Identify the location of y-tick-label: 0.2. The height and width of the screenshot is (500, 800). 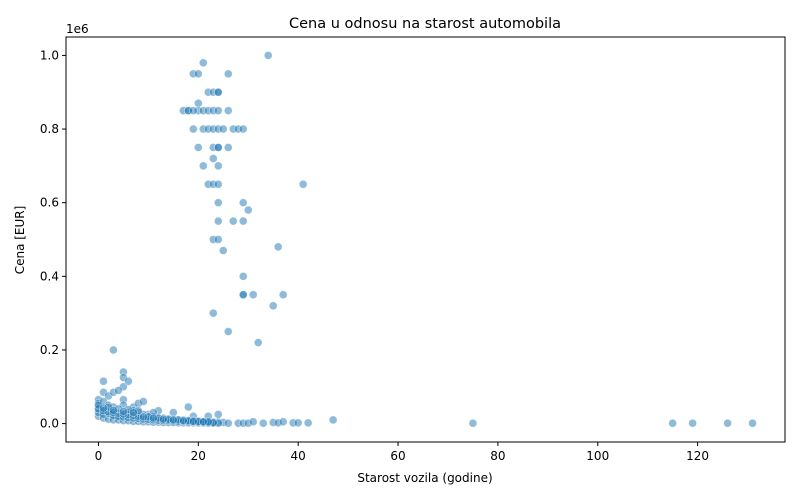
(49, 350).